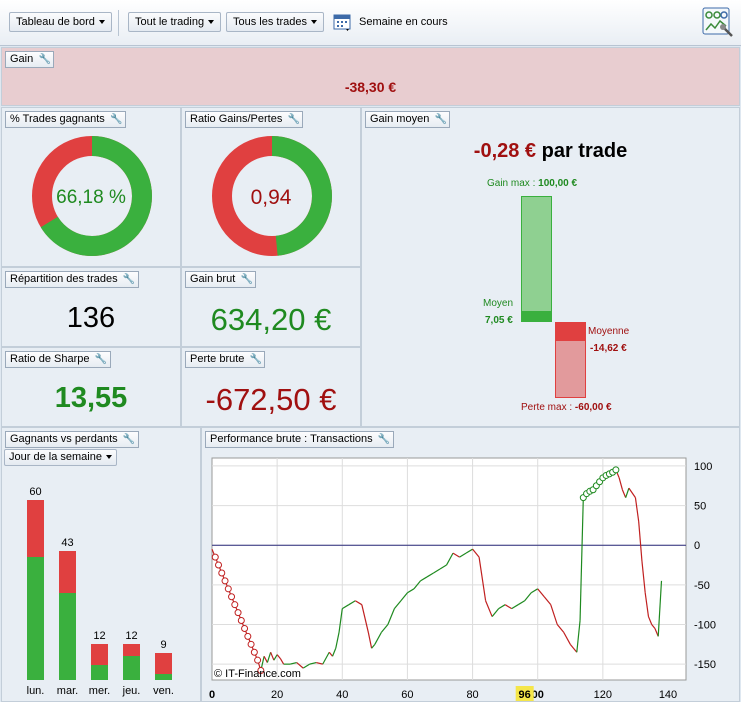 The width and height of the screenshot is (741, 702). What do you see at coordinates (91, 307) in the screenshot?
I see `repartition-panel: Répartition des trades 🔧 136` at bounding box center [91, 307].